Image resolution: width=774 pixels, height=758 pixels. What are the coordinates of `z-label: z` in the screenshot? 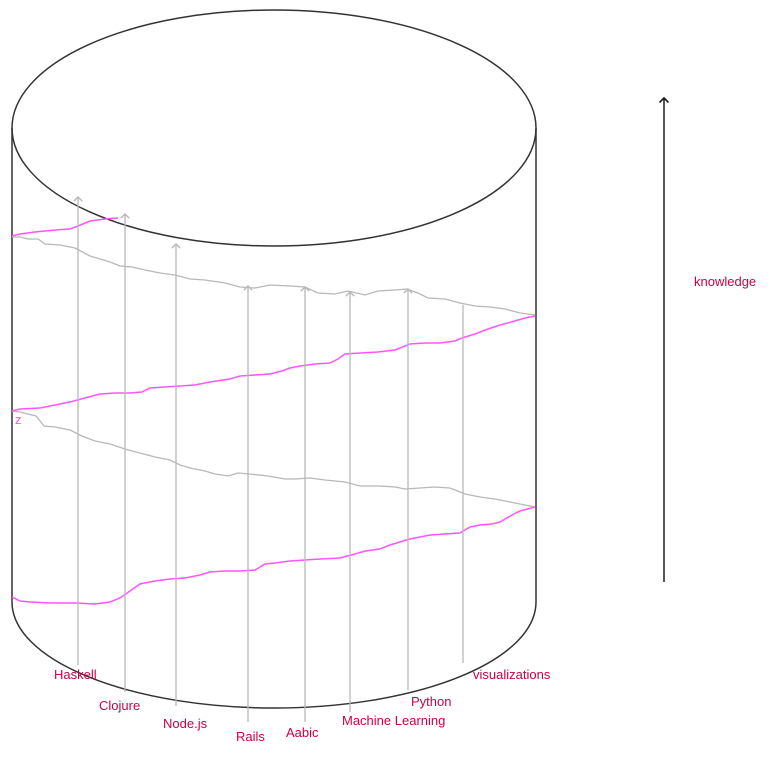 It's located at (18, 419).